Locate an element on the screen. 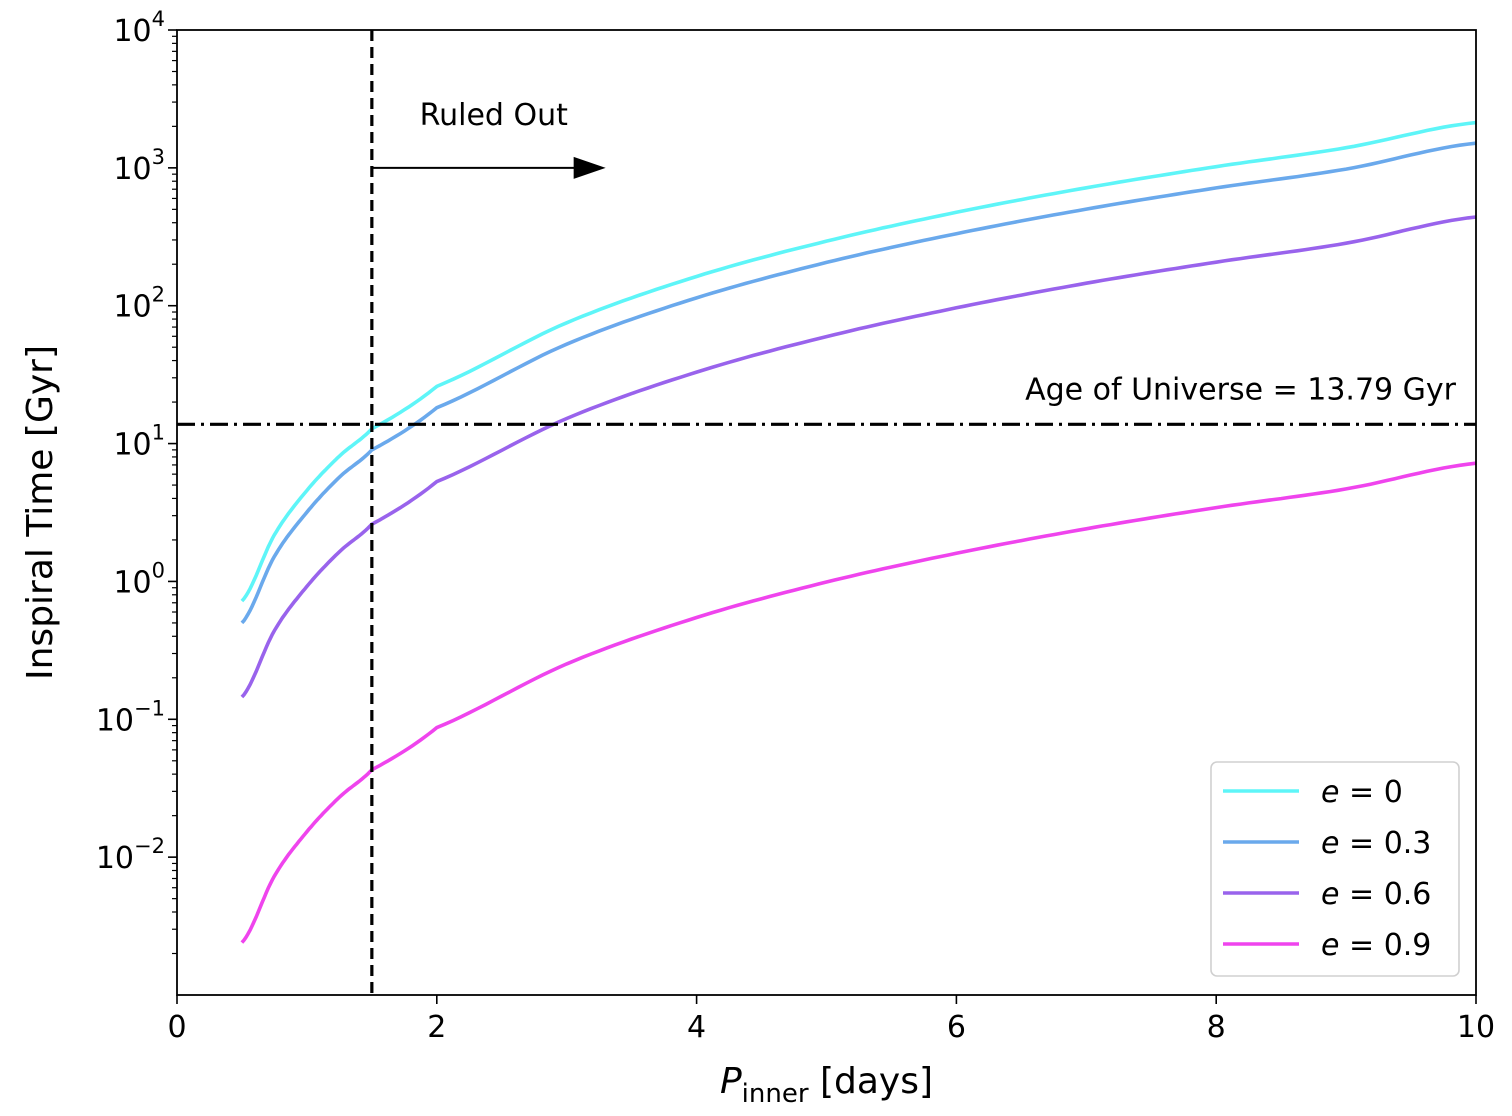 This screenshot has height=1116, width=1512. x-tick-label: 10 is located at coordinates (1476, 1027).